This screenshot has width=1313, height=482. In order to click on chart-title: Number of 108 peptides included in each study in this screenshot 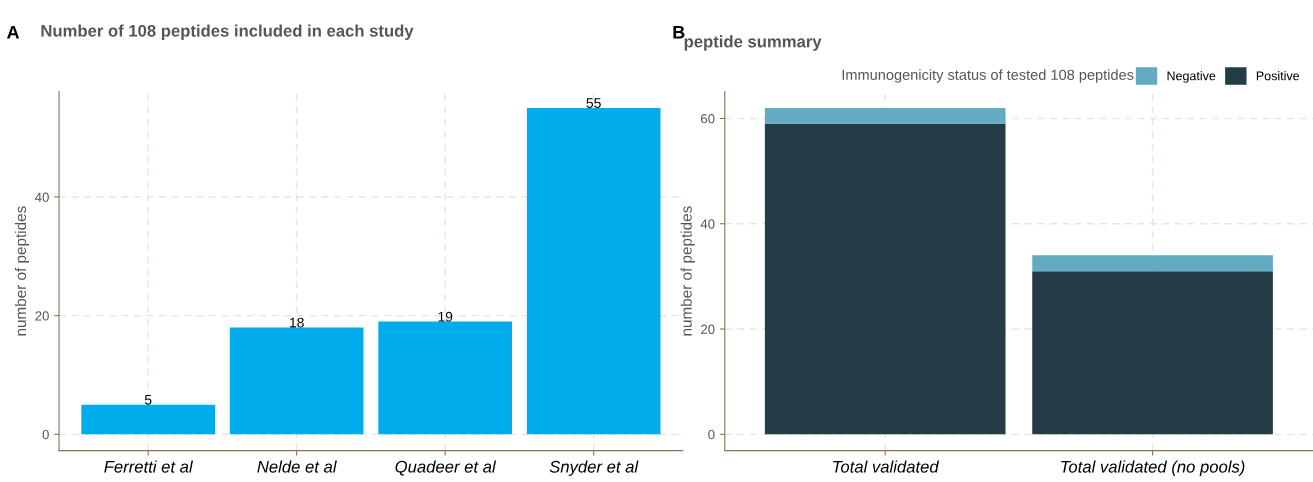, I will do `click(227, 32)`.